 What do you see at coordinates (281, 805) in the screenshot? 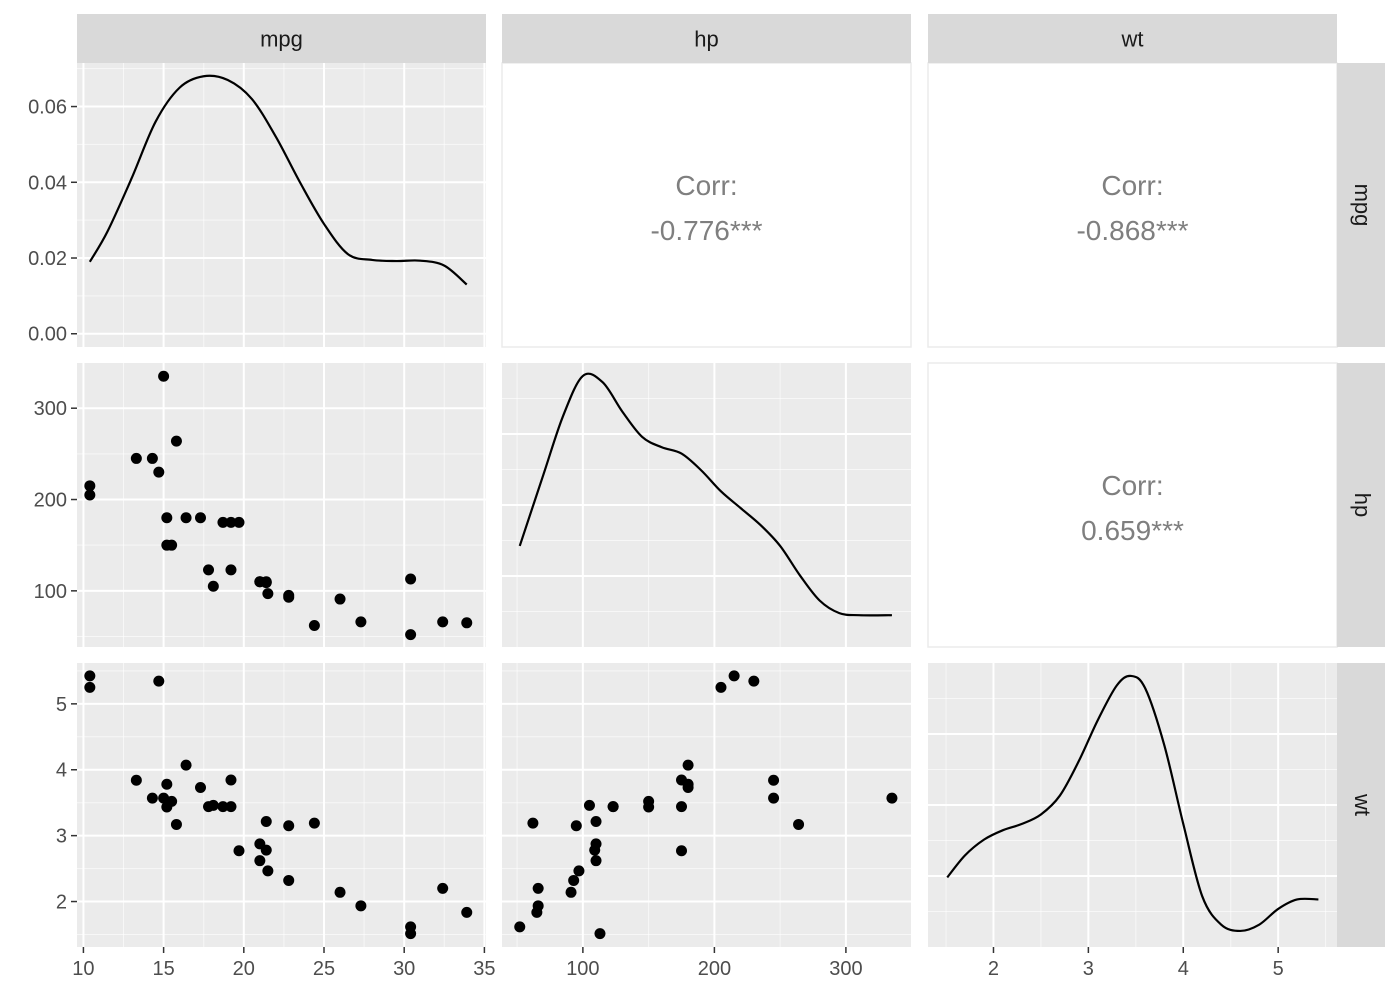
I see `panel-wt-mpg-background` at bounding box center [281, 805].